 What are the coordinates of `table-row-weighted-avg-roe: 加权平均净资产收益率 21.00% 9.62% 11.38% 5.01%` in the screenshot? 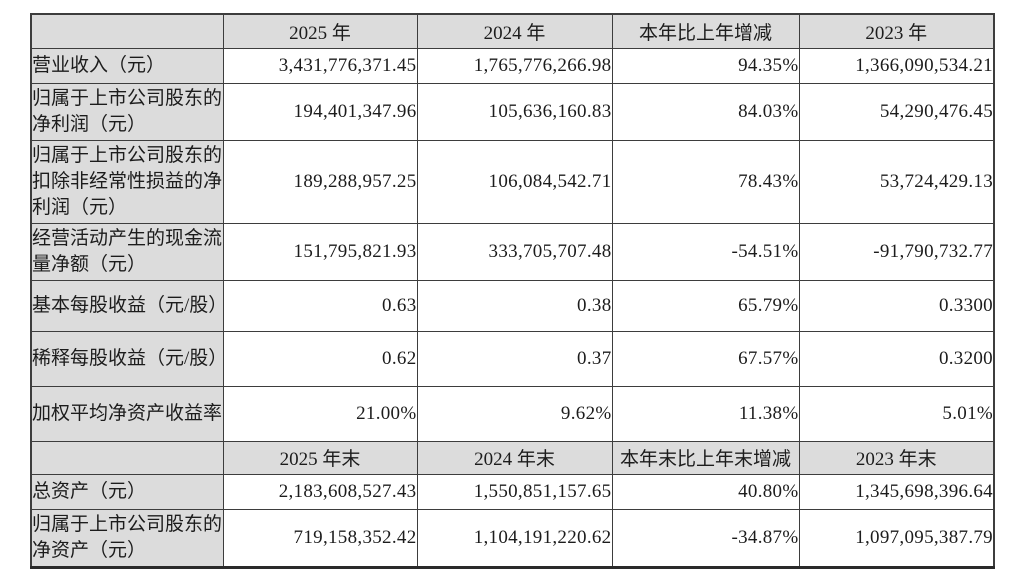 It's located at (512, 413).